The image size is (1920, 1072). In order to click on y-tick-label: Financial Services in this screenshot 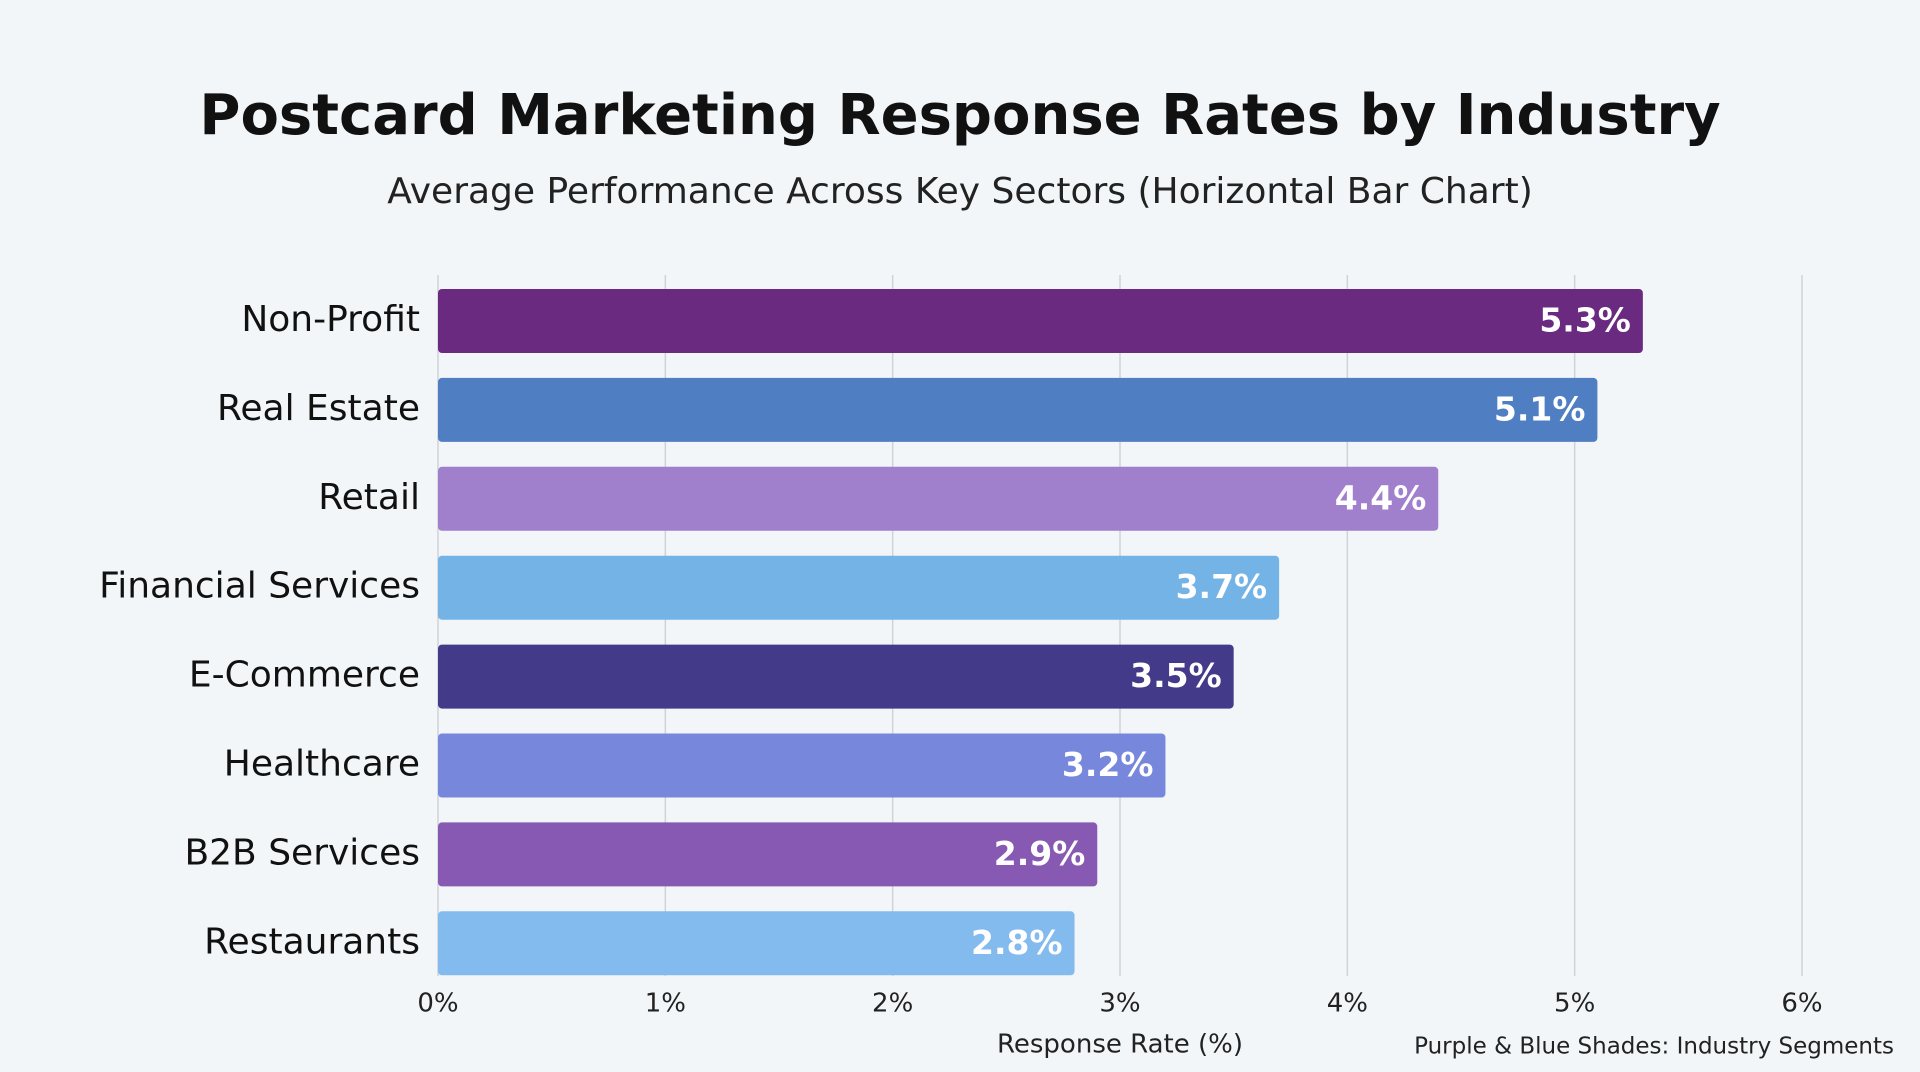, I will do `click(259, 586)`.